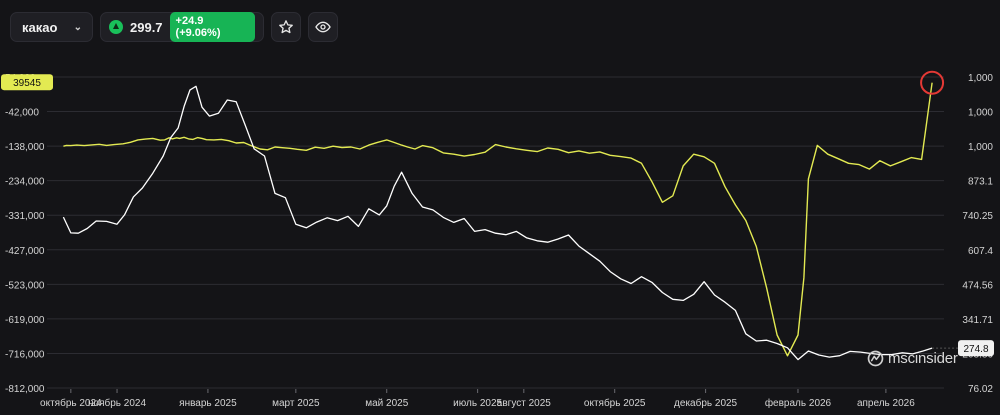  What do you see at coordinates (25, 285) in the screenshot?
I see `left-axis-tick-label: -523,000` at bounding box center [25, 285].